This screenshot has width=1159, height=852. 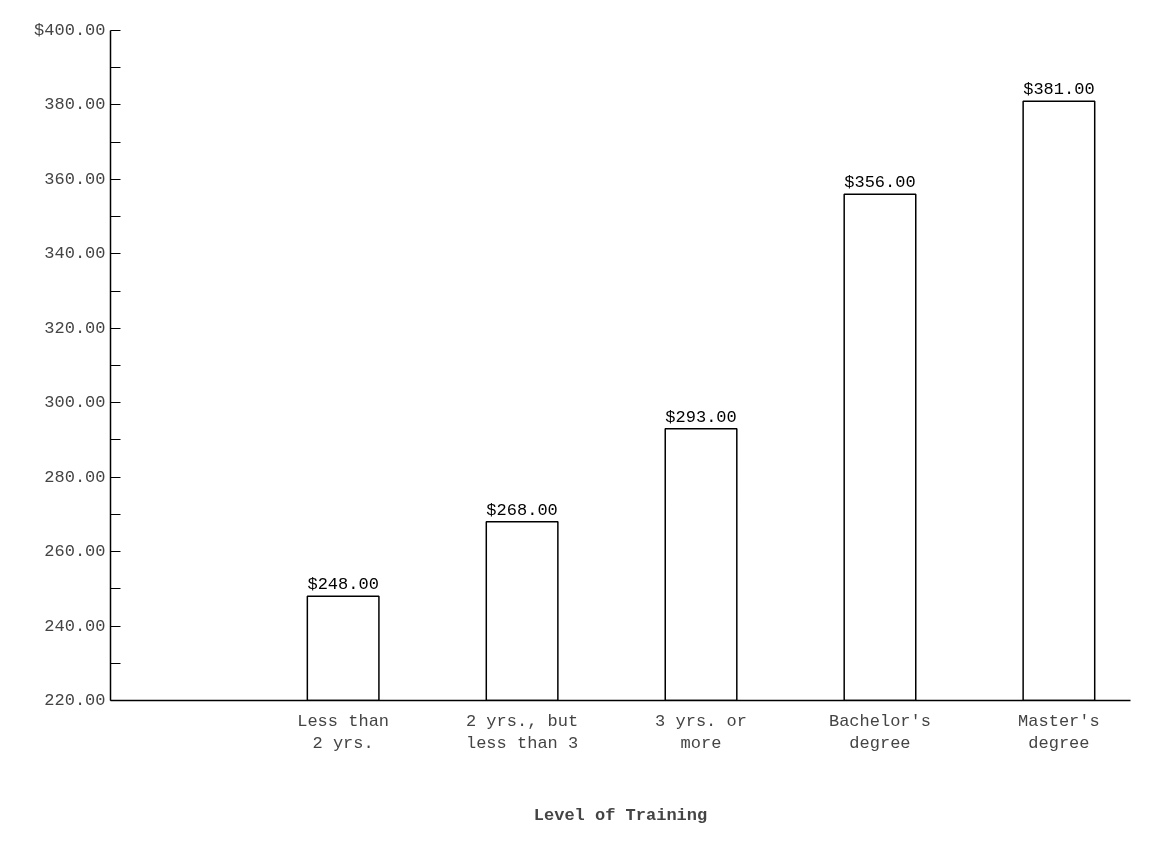 What do you see at coordinates (620, 816) in the screenshot?
I see `x-axis-title: Level of Training` at bounding box center [620, 816].